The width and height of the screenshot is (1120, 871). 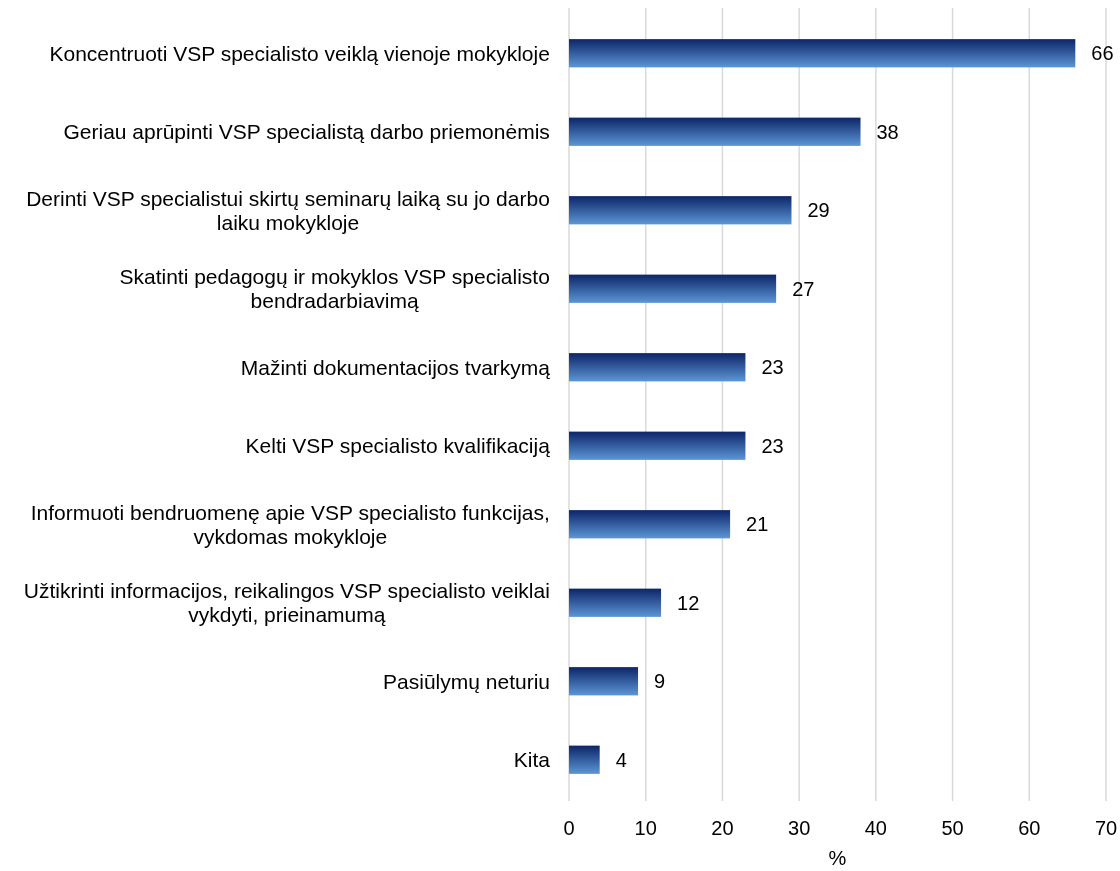 I want to click on data-label: 9, so click(x=660, y=681).